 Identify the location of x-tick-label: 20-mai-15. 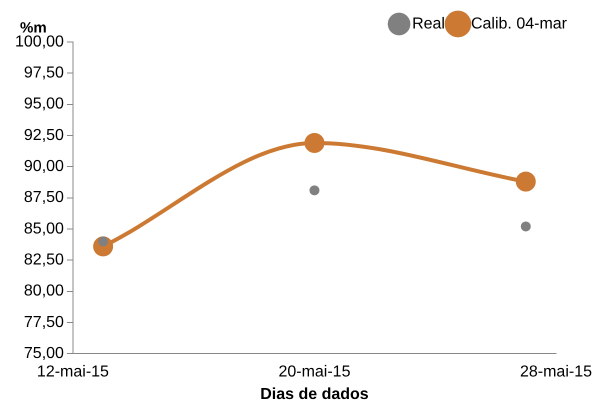
(314, 372).